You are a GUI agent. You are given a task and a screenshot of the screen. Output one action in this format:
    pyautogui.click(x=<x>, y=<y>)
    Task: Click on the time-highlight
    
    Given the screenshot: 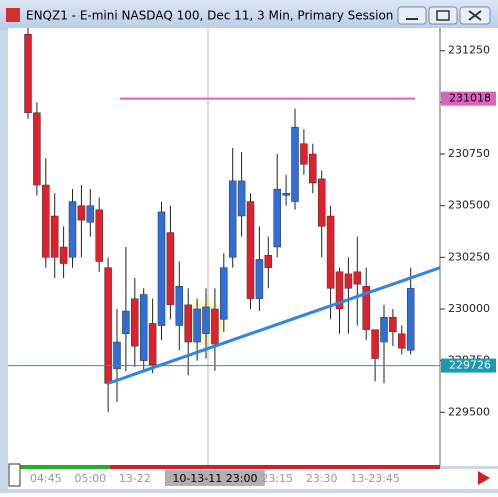 What is the action you would take?
    pyautogui.click(x=214, y=478)
    